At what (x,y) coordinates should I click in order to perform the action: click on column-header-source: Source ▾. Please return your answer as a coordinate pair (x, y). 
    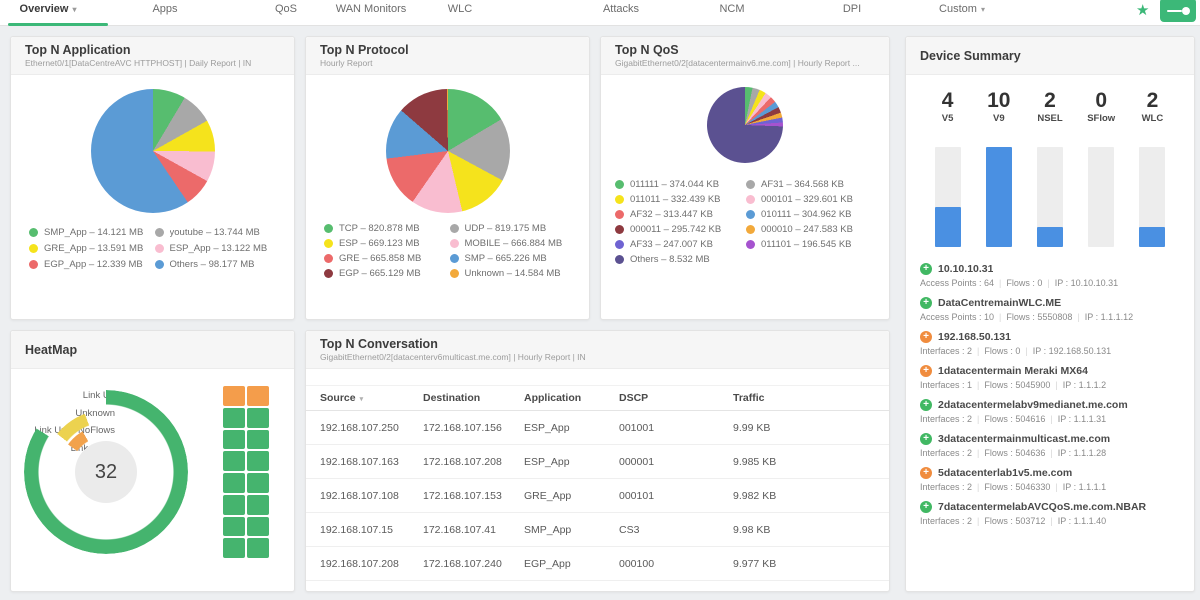
    Looking at the image, I should click on (342, 398).